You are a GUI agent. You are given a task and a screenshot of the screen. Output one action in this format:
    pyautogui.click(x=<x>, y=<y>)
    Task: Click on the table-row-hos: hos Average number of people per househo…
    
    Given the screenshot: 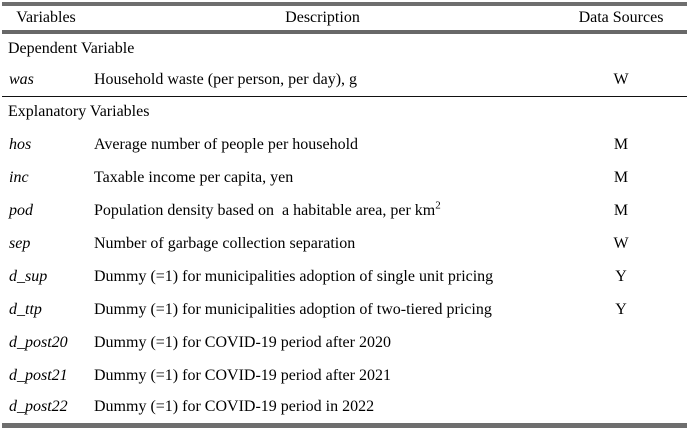 What is the action you would take?
    pyautogui.click(x=344, y=144)
    